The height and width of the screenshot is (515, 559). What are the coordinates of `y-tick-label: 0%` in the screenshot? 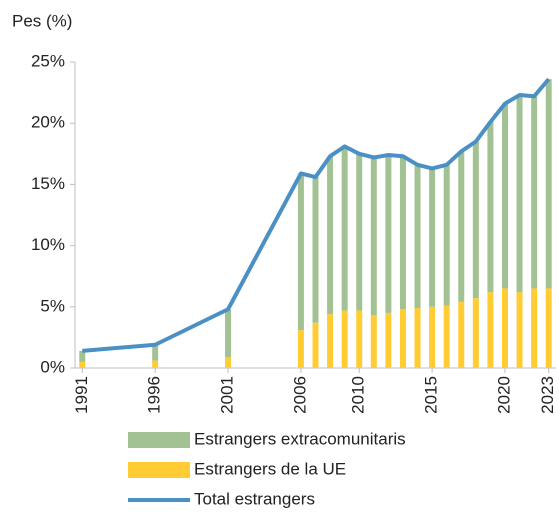 It's located at (52, 366).